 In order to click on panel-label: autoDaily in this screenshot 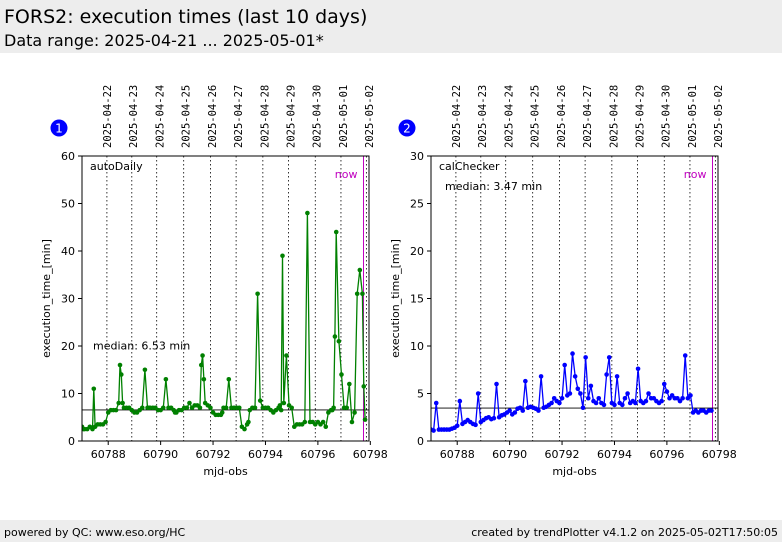, I will do `click(116, 166)`.